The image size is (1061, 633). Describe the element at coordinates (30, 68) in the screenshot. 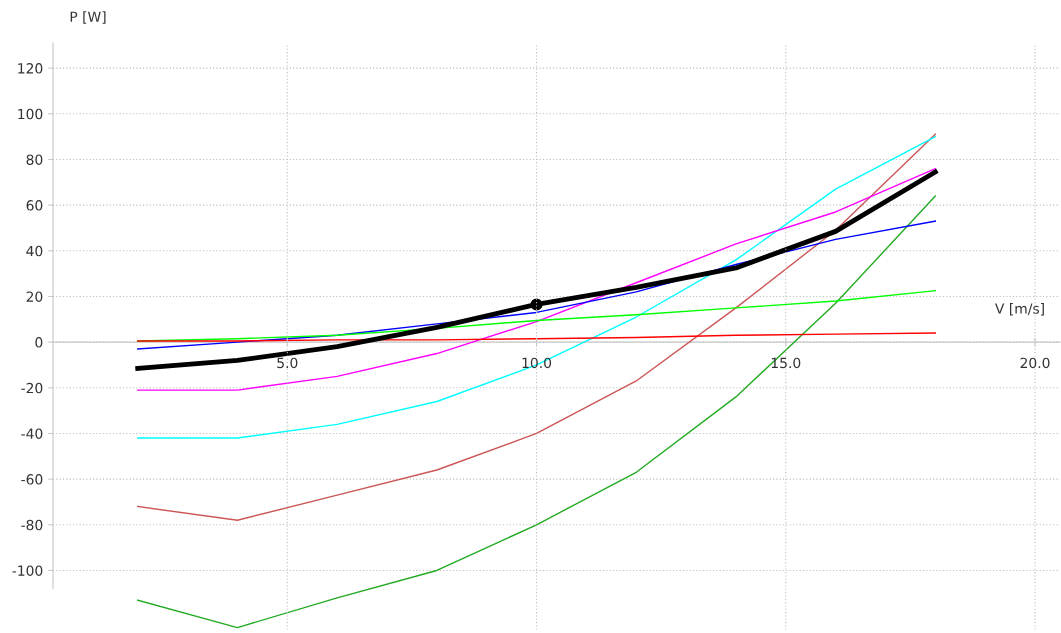

I see `y-tick-label: 120` at that location.